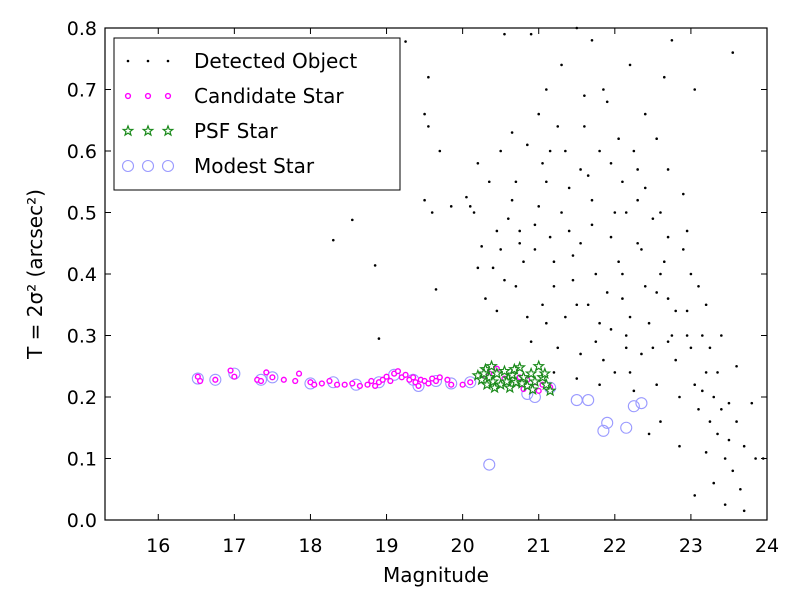 This screenshot has width=800, height=605. What do you see at coordinates (35, 274) in the screenshot?
I see `y-axis-label: T = 2σ² (arcsec²)` at bounding box center [35, 274].